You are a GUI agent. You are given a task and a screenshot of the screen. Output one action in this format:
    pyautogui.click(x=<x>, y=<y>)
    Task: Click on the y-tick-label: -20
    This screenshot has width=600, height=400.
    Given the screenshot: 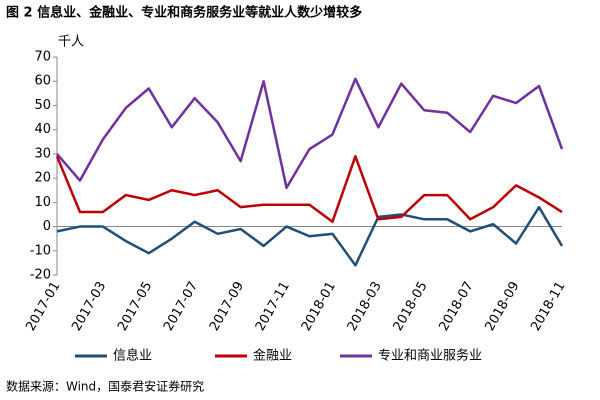 What is the action you would take?
    pyautogui.click(x=40, y=275)
    